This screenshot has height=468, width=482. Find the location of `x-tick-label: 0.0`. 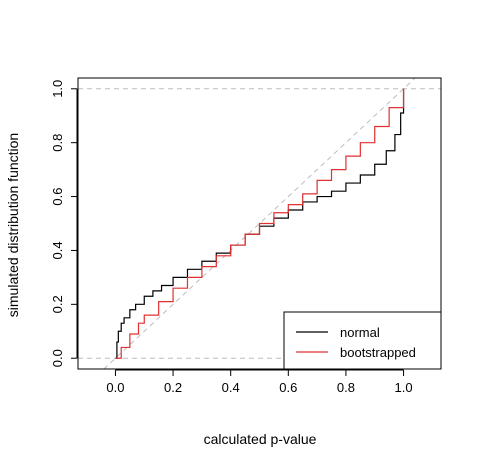

x-tick-label: 0.0 is located at coordinates (115, 387).